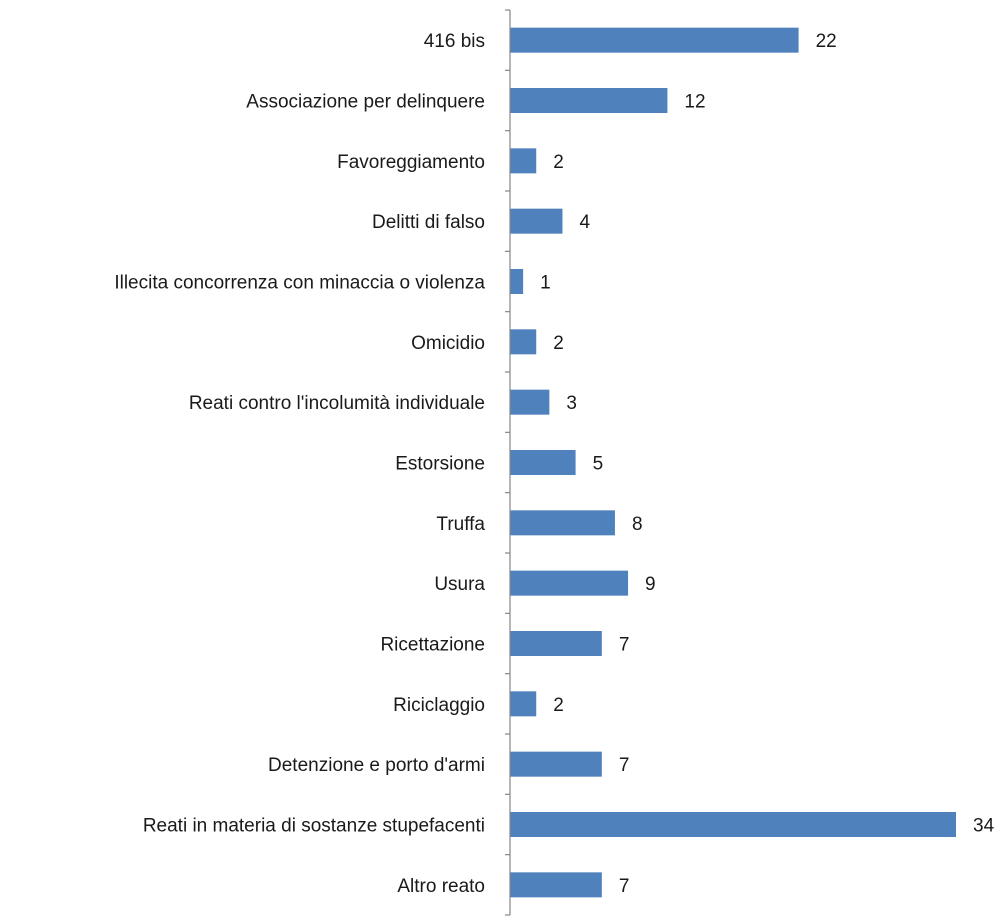 The height and width of the screenshot is (921, 1004). I want to click on category-label: Associazione per delinquere, so click(365, 102).